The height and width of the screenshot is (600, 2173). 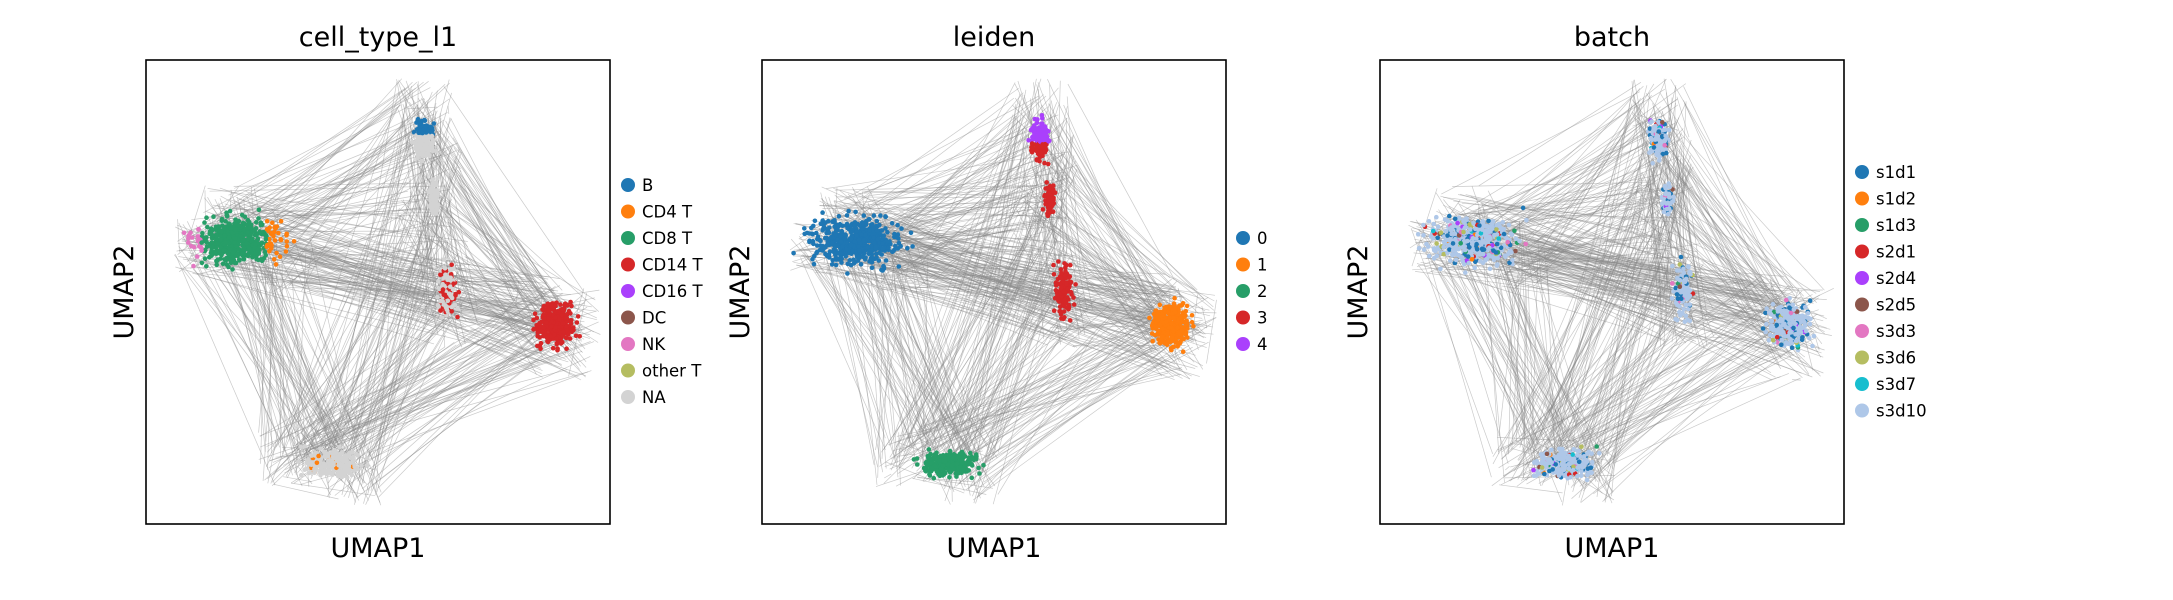 I want to click on legend-label: other T, so click(x=672, y=371).